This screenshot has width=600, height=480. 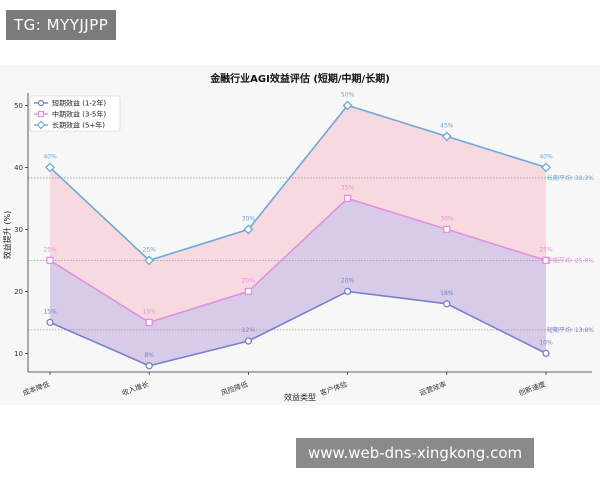 I want to click on x-tick-label-2: 风险降低, so click(x=234, y=388).